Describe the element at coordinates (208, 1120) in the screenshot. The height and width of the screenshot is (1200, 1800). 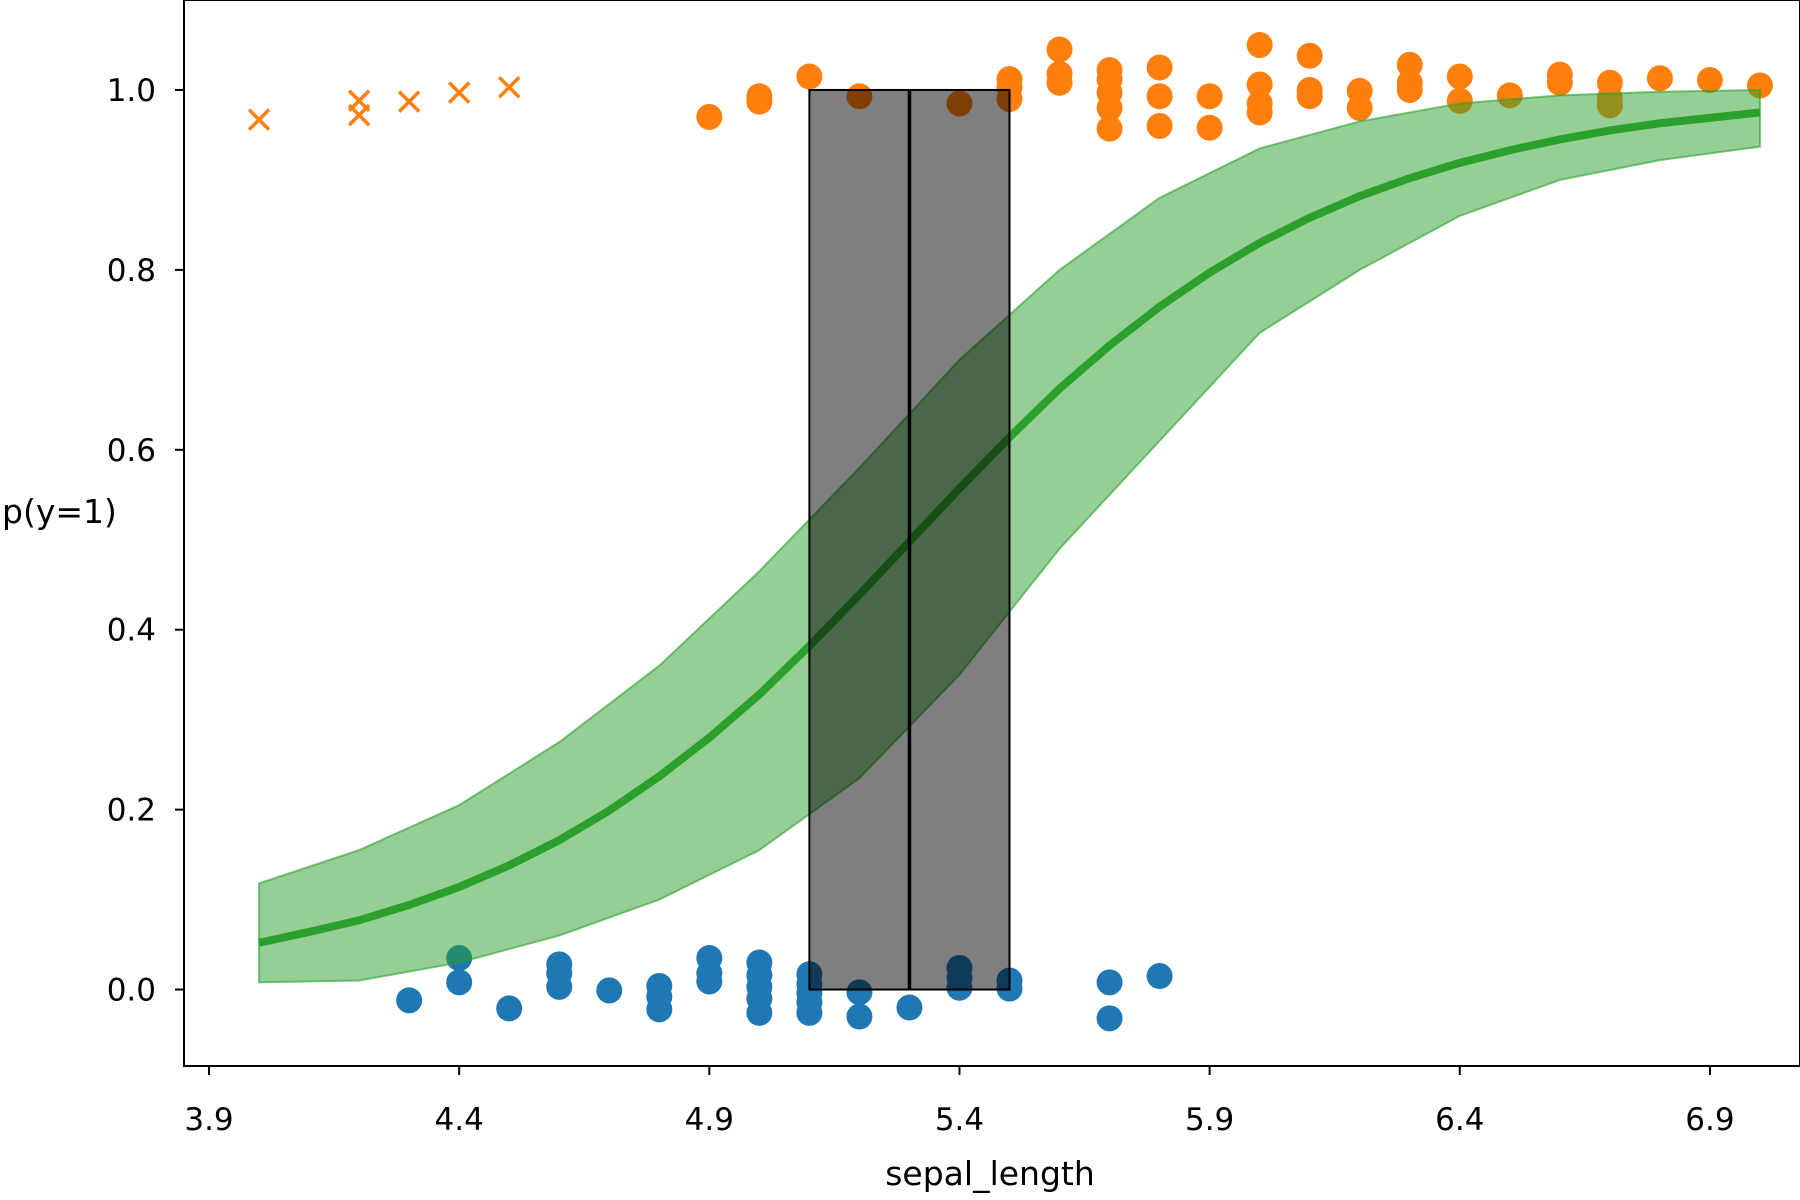
I see `x-tick-label: 3.9` at that location.